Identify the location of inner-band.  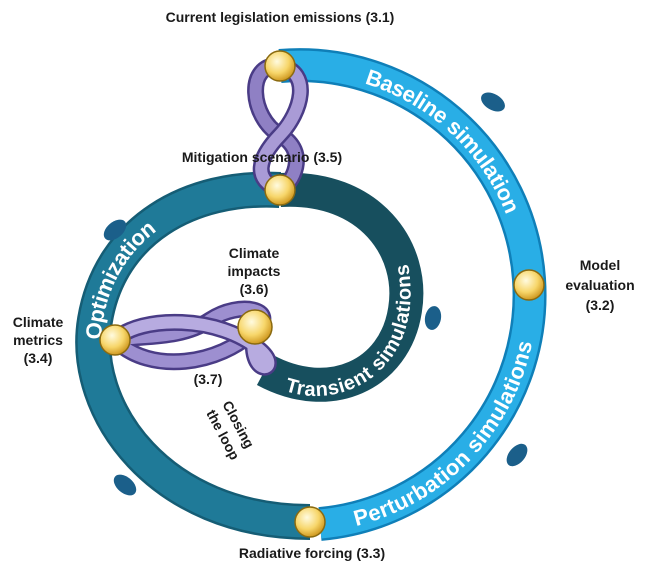
(340, 287).